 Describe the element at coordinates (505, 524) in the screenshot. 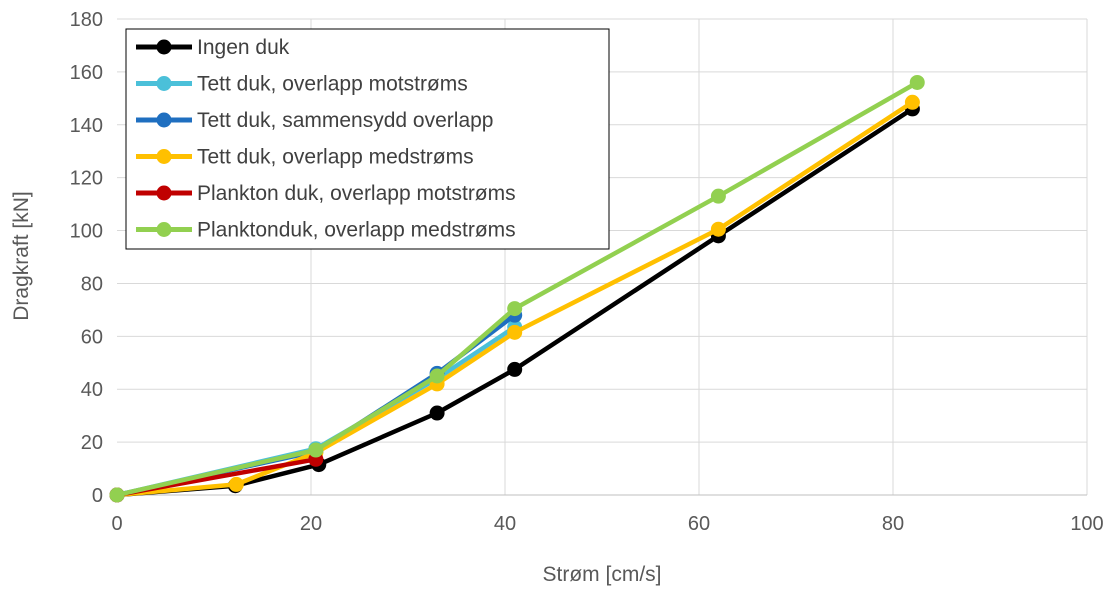

I see `x-tick-label: 40` at that location.